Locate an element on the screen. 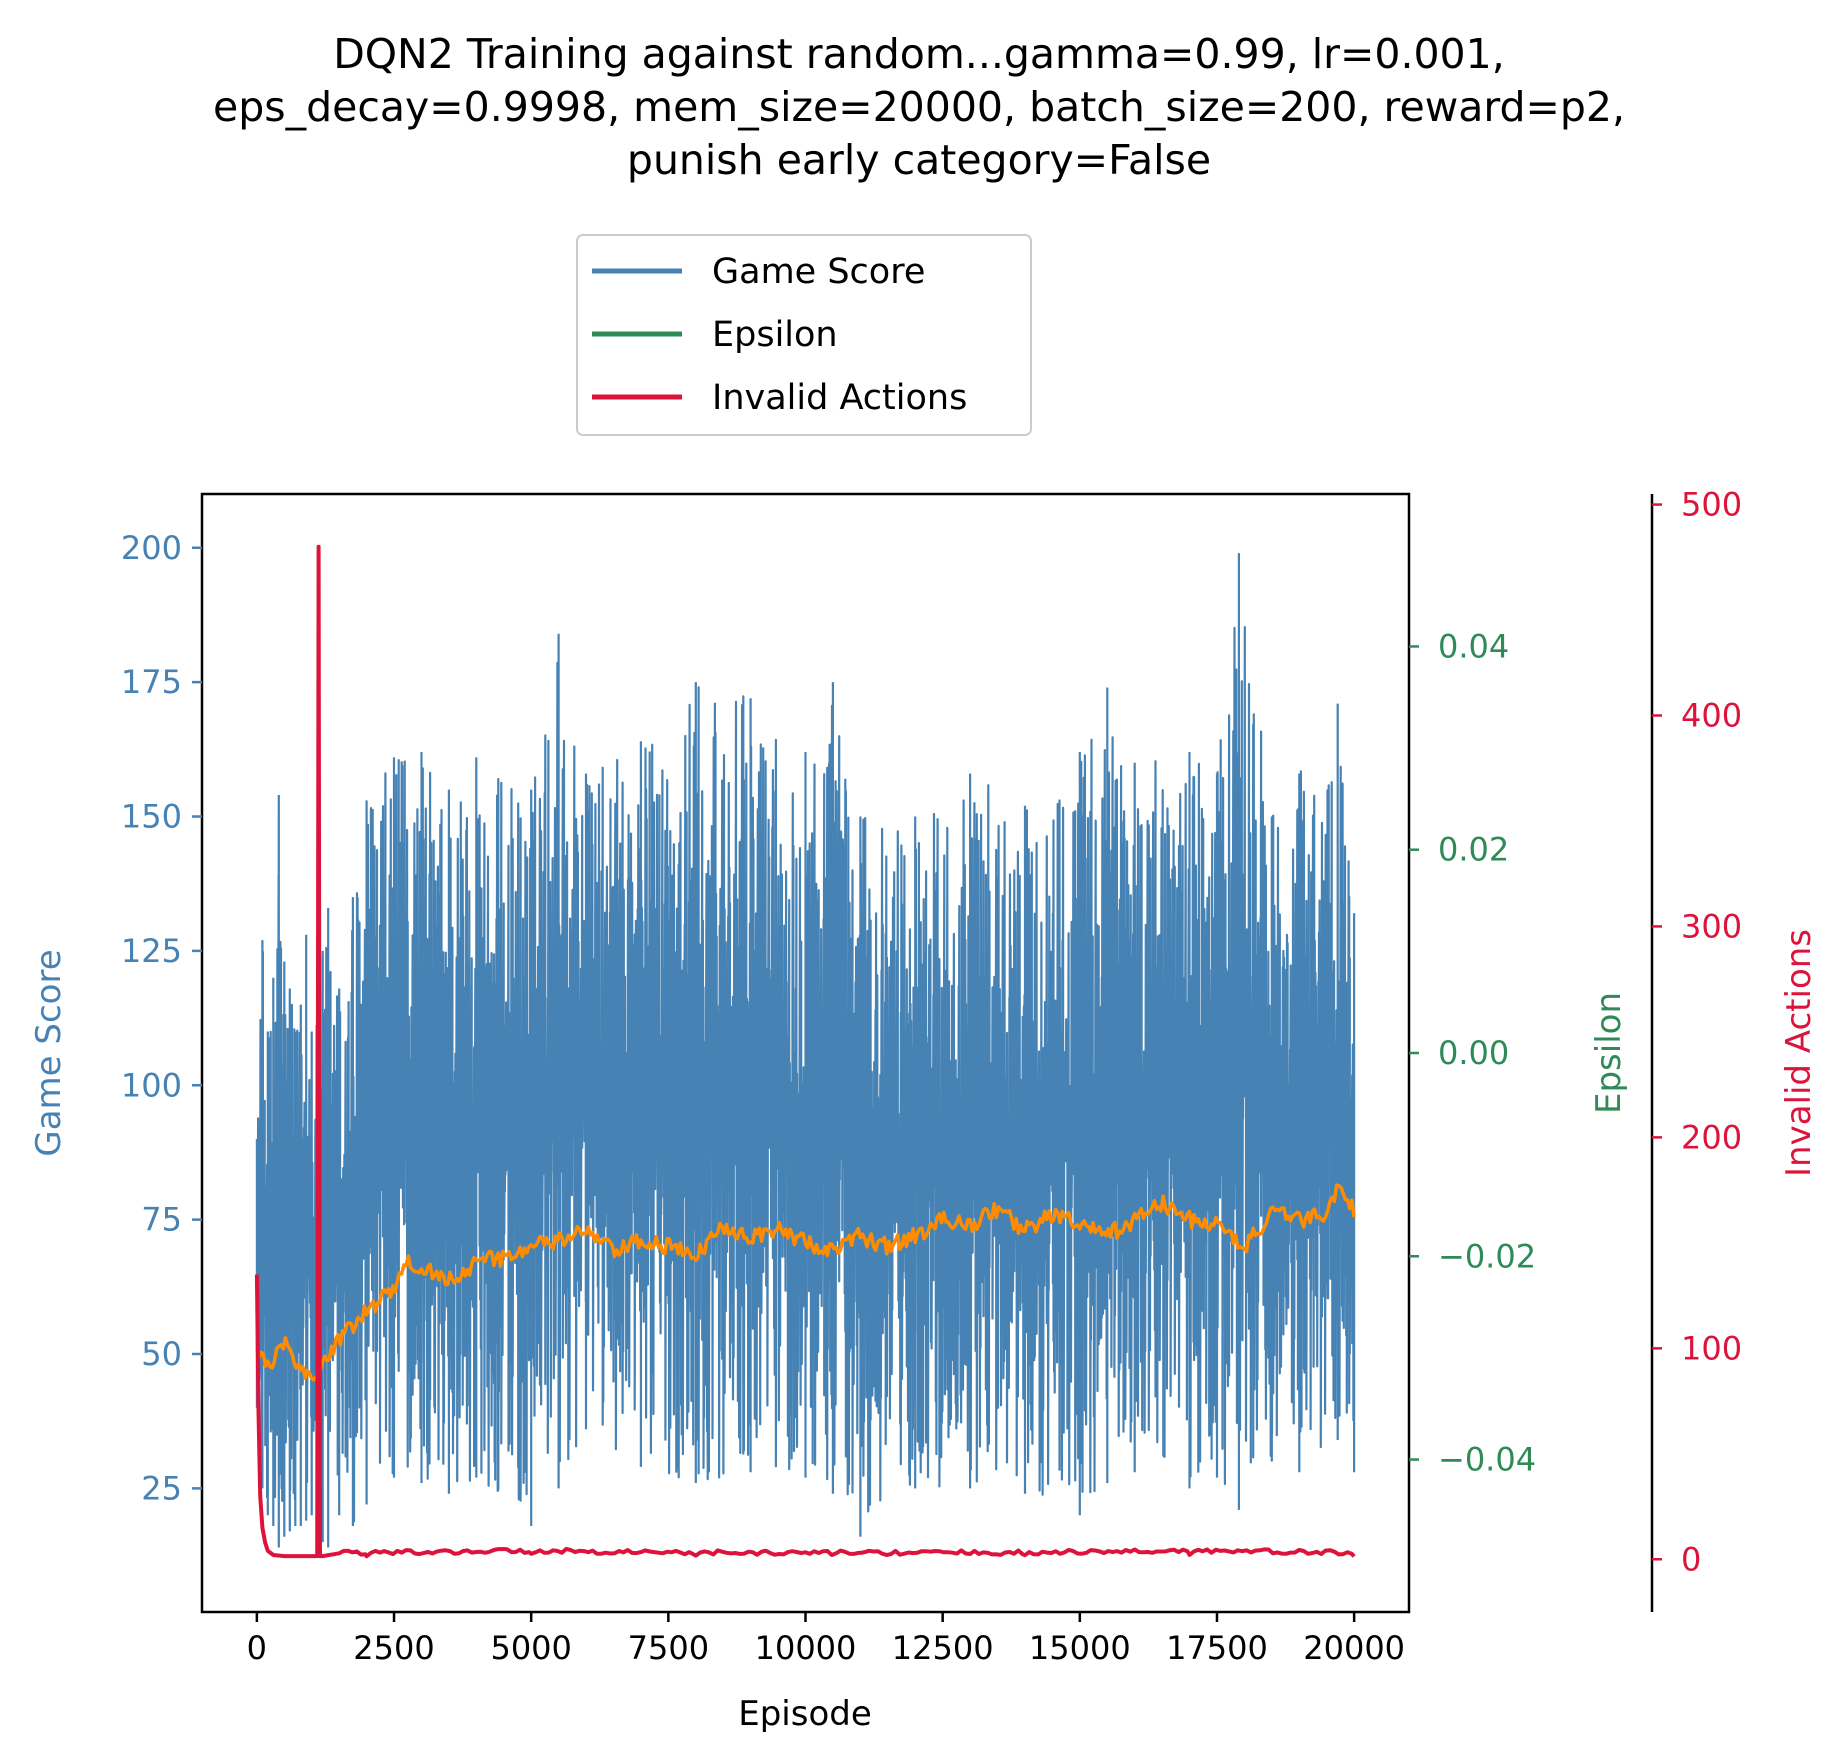 This screenshot has width=1838, height=1761. legend: Game Score Epsilon Invalid Actions is located at coordinates (804, 335).